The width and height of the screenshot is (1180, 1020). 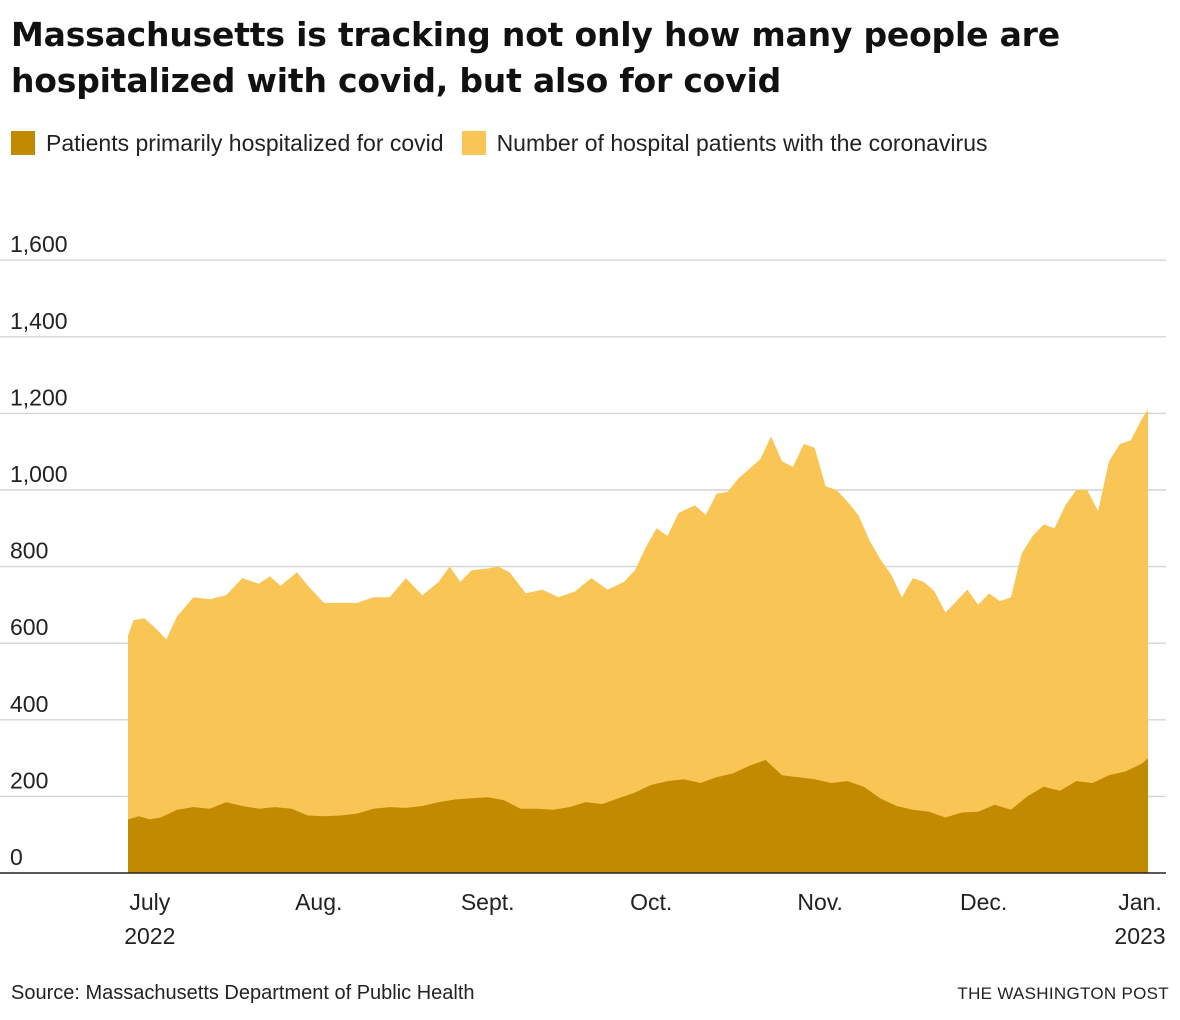 What do you see at coordinates (39, 397) in the screenshot?
I see `y-tick-label: 1,200` at bounding box center [39, 397].